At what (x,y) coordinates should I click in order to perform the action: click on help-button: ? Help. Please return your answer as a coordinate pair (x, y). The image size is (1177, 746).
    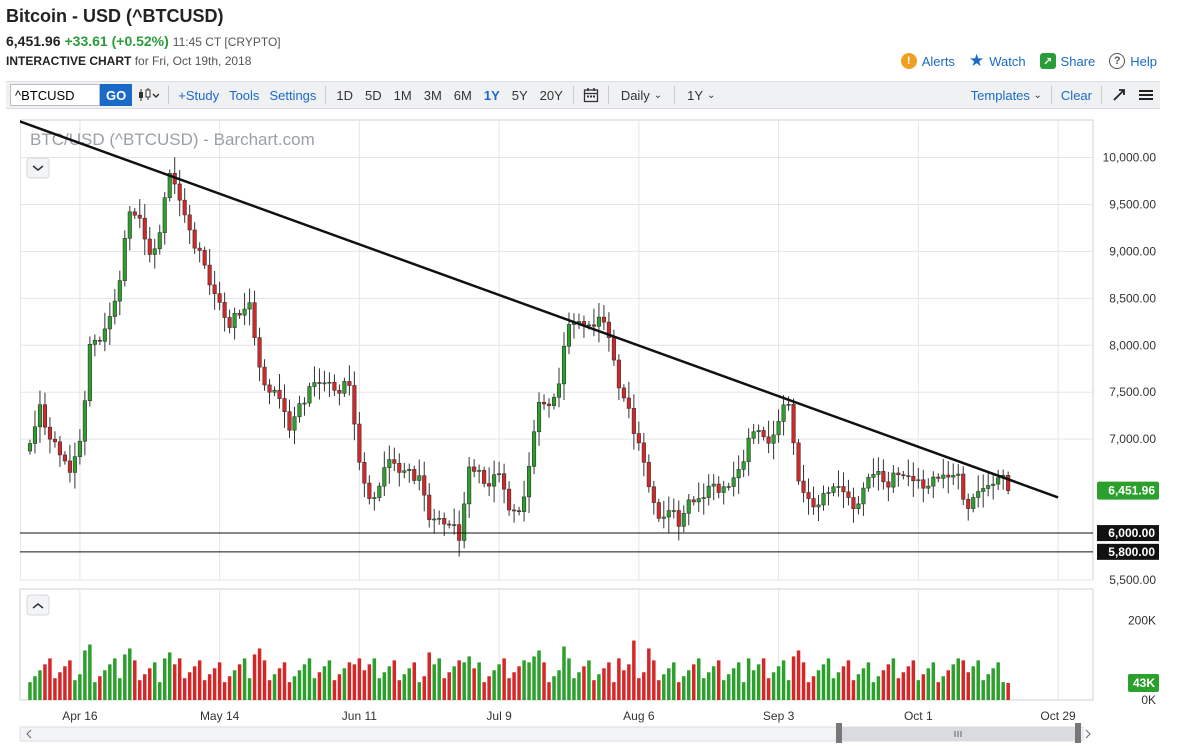
    Looking at the image, I should click on (1133, 61).